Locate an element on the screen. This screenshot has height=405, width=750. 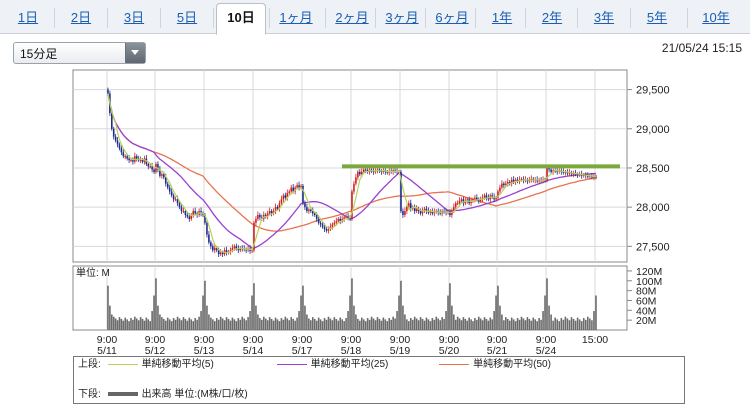
chevron-down-icon is located at coordinates (135, 53).